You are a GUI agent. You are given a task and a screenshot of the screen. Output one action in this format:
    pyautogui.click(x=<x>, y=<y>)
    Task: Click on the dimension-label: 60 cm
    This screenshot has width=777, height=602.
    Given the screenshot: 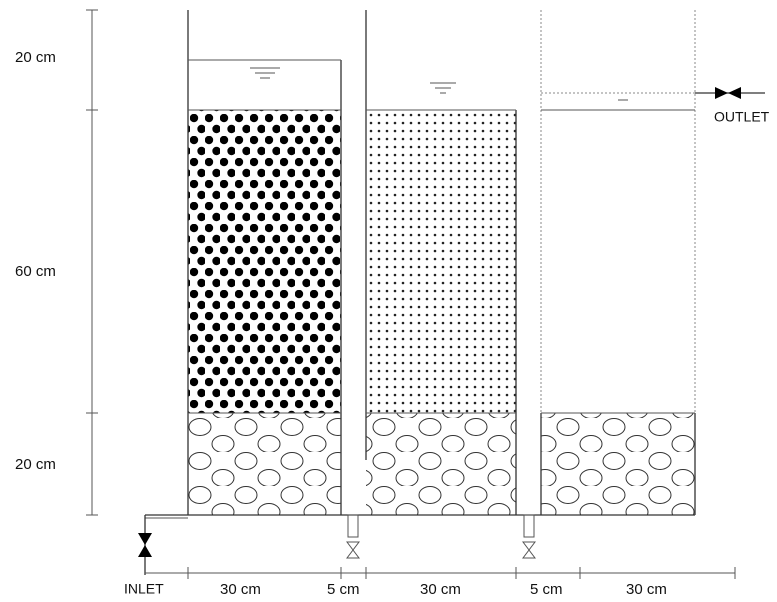 What is the action you would take?
    pyautogui.click(x=35, y=271)
    